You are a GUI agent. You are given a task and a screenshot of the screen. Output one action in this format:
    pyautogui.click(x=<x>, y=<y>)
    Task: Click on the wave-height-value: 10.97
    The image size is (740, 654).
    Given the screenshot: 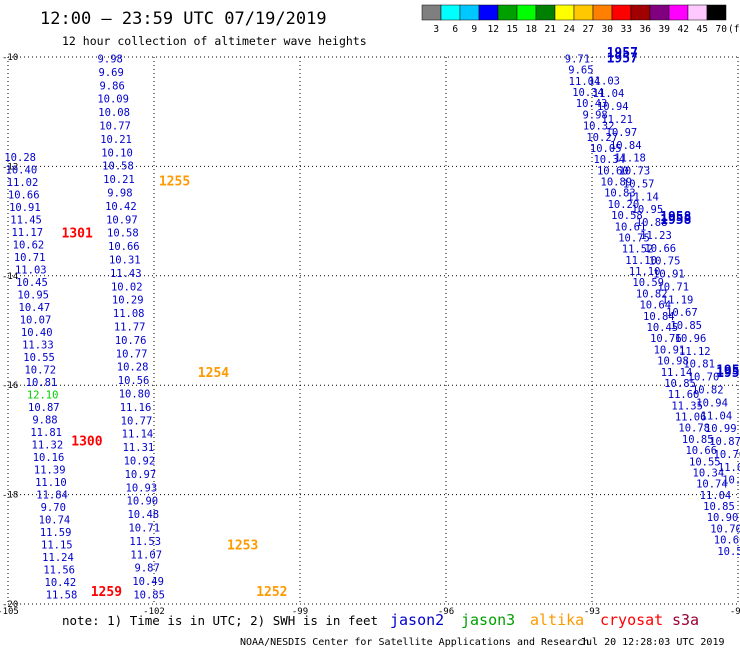 What is the action you would take?
    pyautogui.click(x=141, y=475)
    